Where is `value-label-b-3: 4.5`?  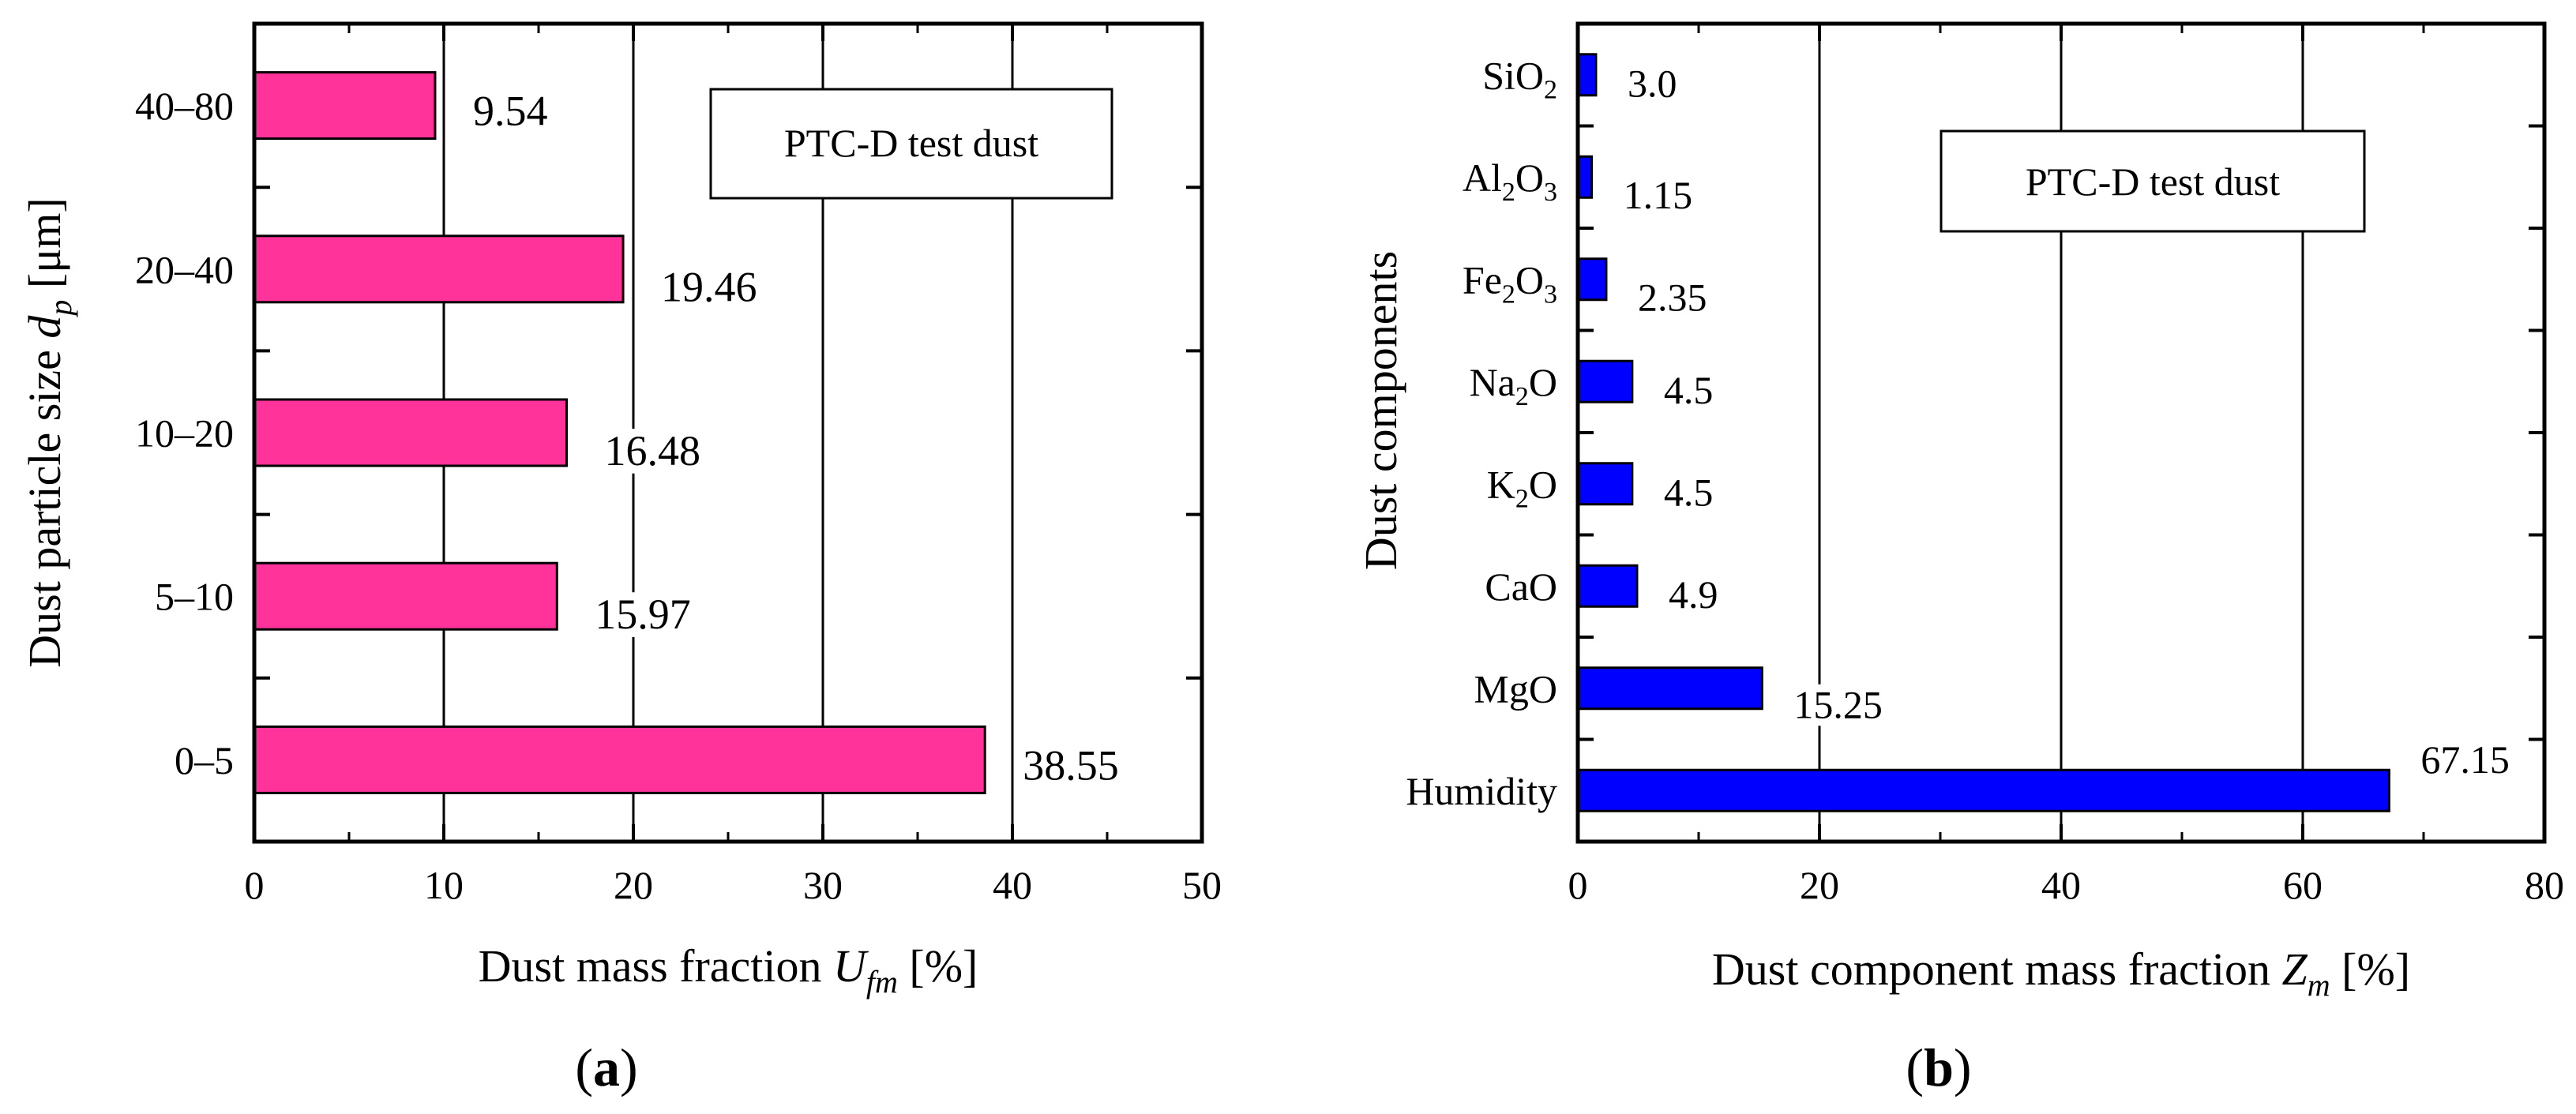
value-label-b-3: 4.5 is located at coordinates (1689, 390).